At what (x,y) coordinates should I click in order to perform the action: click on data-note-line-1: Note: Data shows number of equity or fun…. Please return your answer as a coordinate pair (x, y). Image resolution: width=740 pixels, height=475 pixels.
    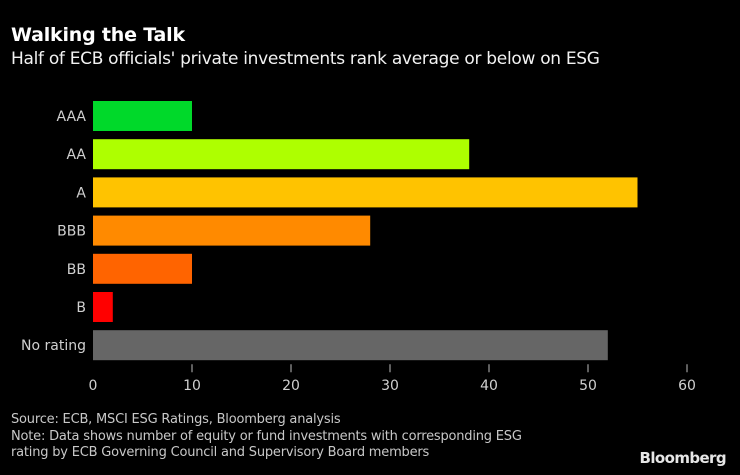
    Looking at the image, I should click on (266, 436).